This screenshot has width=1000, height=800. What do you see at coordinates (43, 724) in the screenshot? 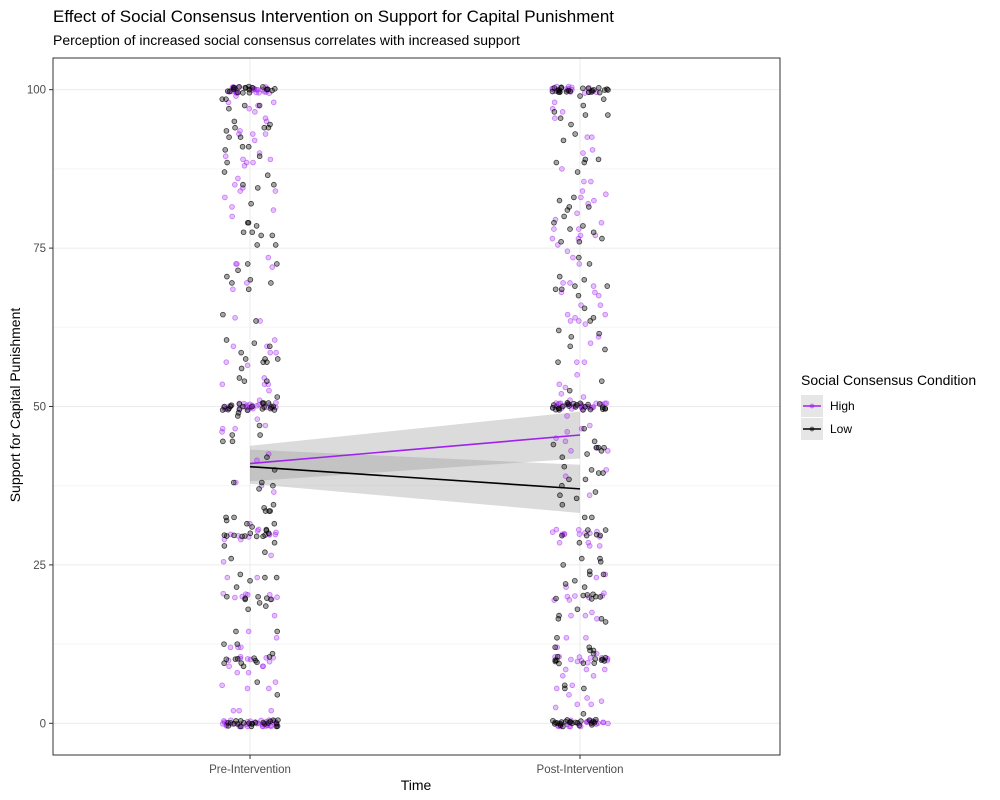
I see `y-tick-label: 0` at bounding box center [43, 724].